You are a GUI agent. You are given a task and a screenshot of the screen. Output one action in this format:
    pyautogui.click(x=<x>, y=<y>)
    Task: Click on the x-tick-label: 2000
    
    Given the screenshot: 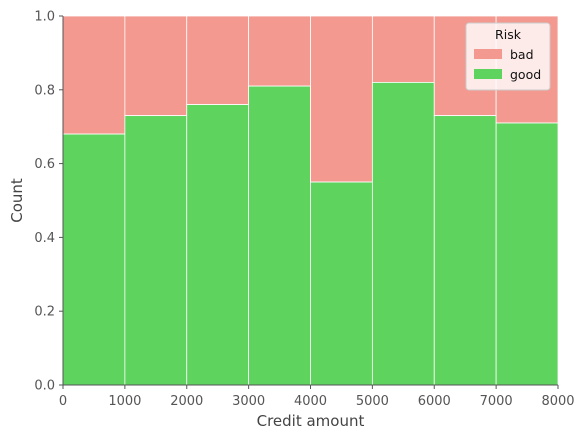 What is the action you would take?
    pyautogui.click(x=186, y=401)
    